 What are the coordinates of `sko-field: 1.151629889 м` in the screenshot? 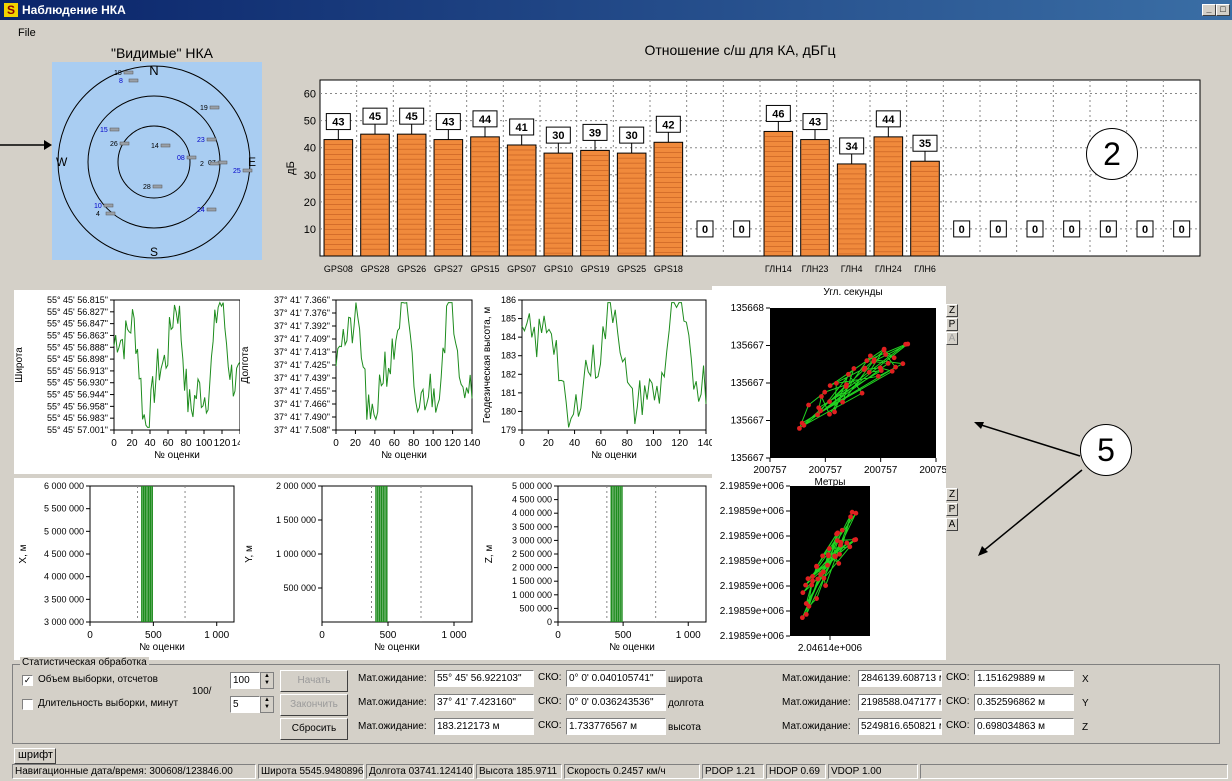 It's located at (1024, 678).